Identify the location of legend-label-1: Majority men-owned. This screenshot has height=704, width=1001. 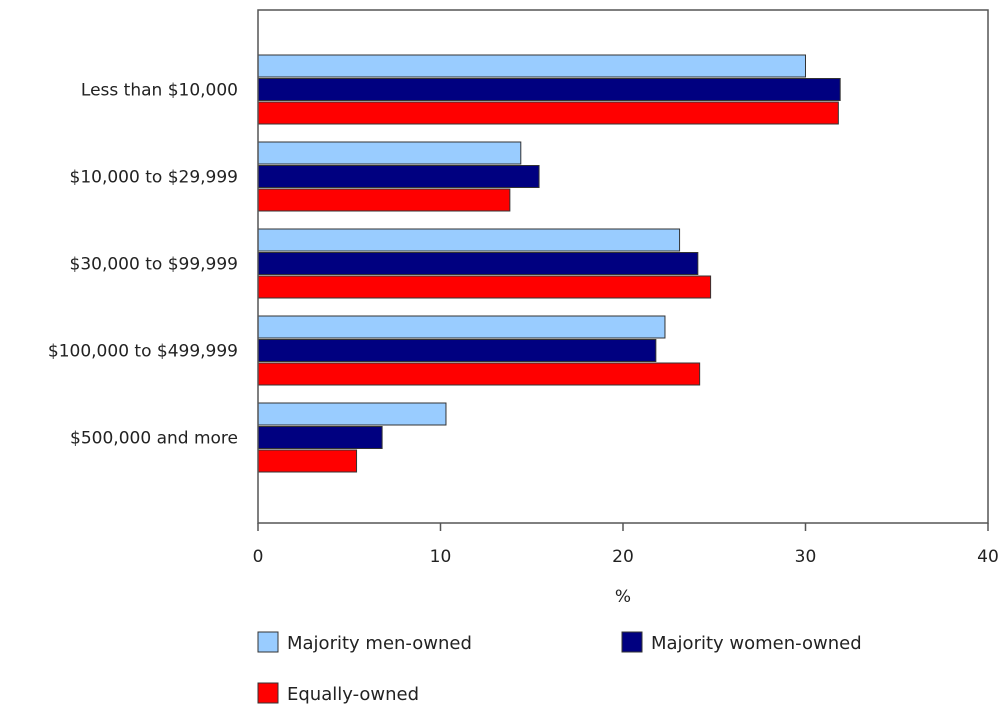
(379, 643).